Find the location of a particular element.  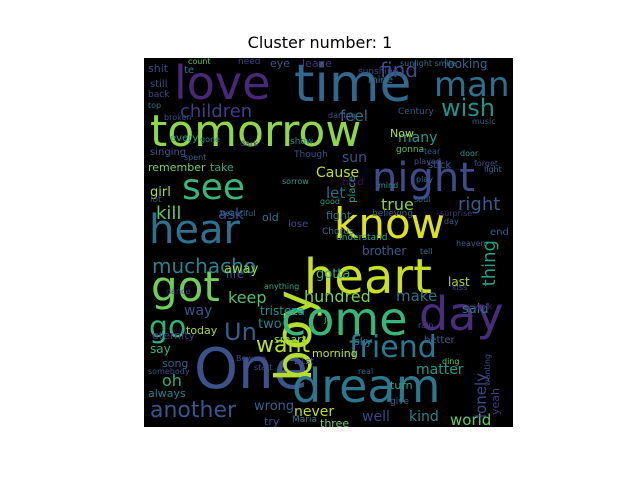

word-cloud-word: man is located at coordinates (472, 85).